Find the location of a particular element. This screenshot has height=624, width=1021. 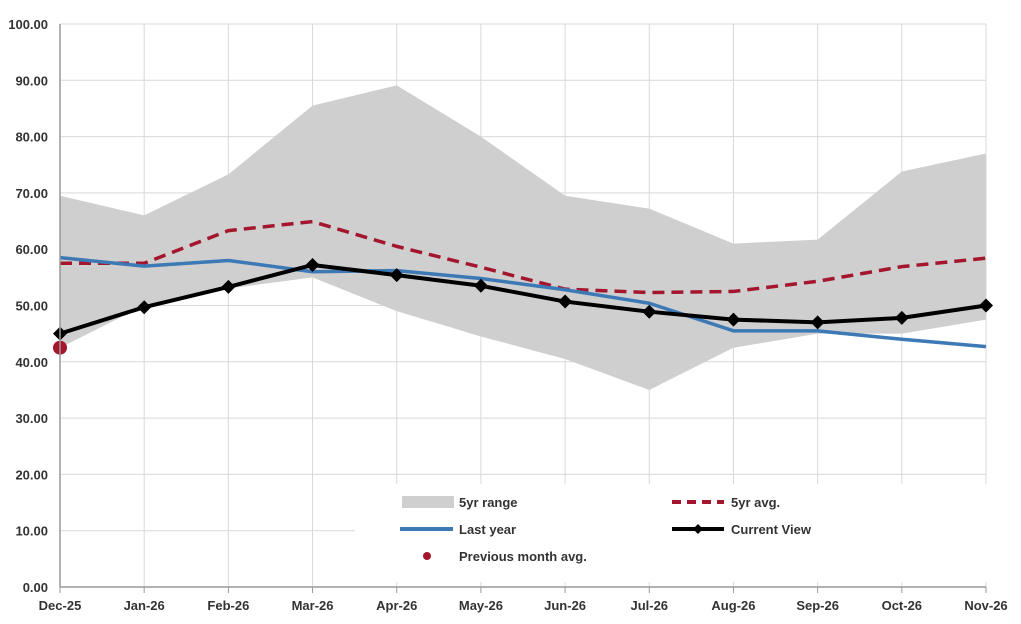

legend-label-previous-month-avg: Previous month avg. is located at coordinates (523, 556).